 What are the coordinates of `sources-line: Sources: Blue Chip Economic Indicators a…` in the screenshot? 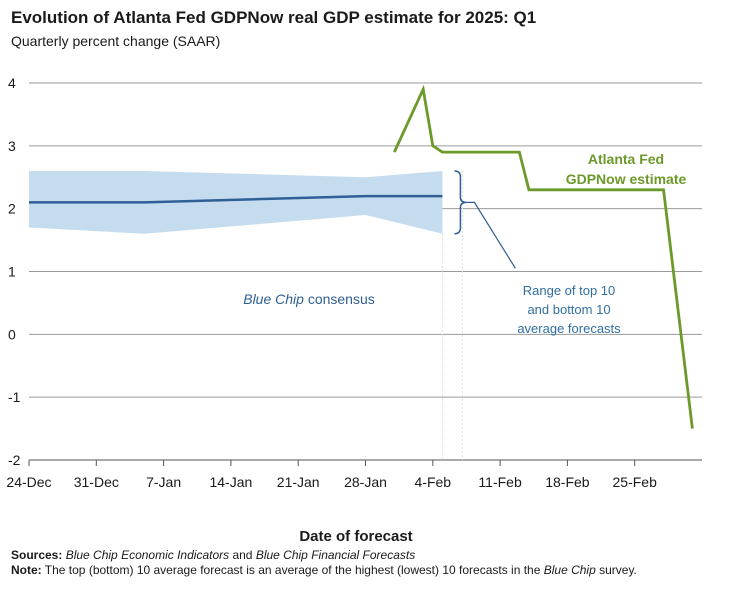 It's located at (361, 555).